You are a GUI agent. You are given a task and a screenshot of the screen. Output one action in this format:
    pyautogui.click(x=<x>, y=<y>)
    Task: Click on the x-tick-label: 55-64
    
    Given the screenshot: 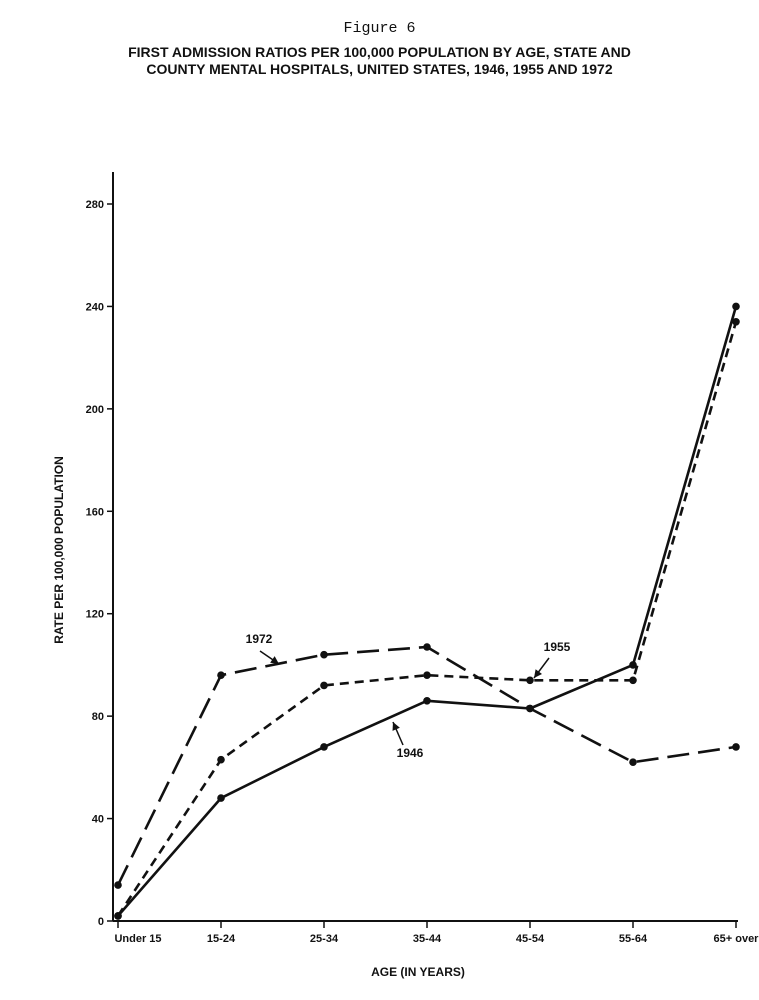 What is the action you would take?
    pyautogui.click(x=633, y=939)
    